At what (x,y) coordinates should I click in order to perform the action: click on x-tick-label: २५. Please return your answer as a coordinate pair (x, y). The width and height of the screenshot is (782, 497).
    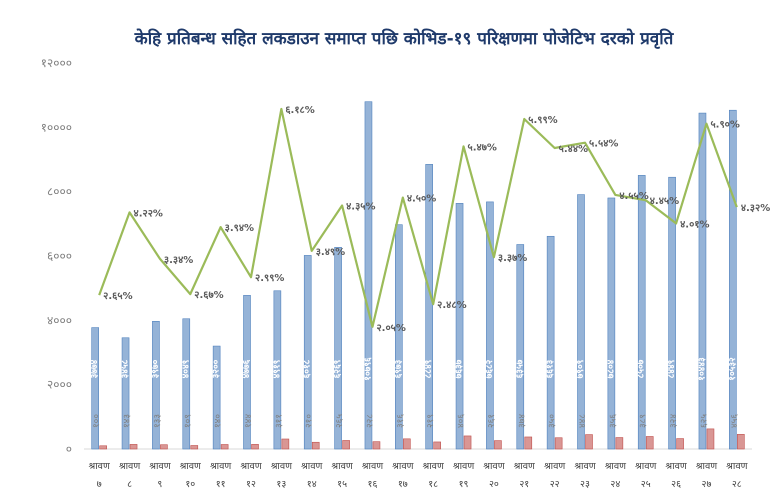
    Looking at the image, I should click on (646, 484).